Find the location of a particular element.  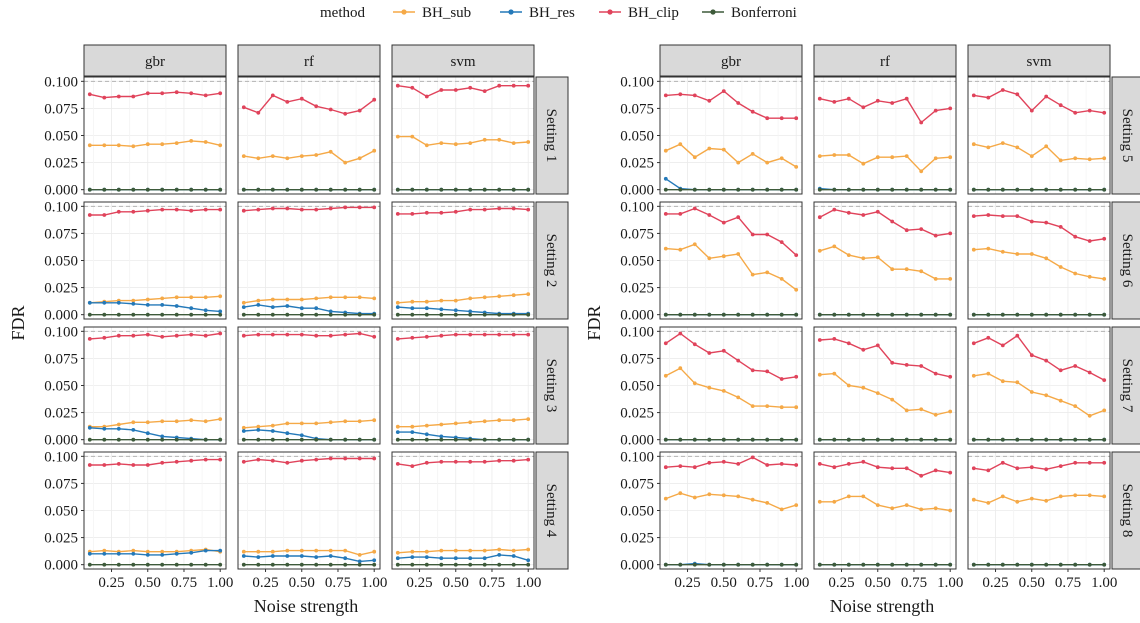

facet-setting-5-gbr is located at coordinates (731, 135).